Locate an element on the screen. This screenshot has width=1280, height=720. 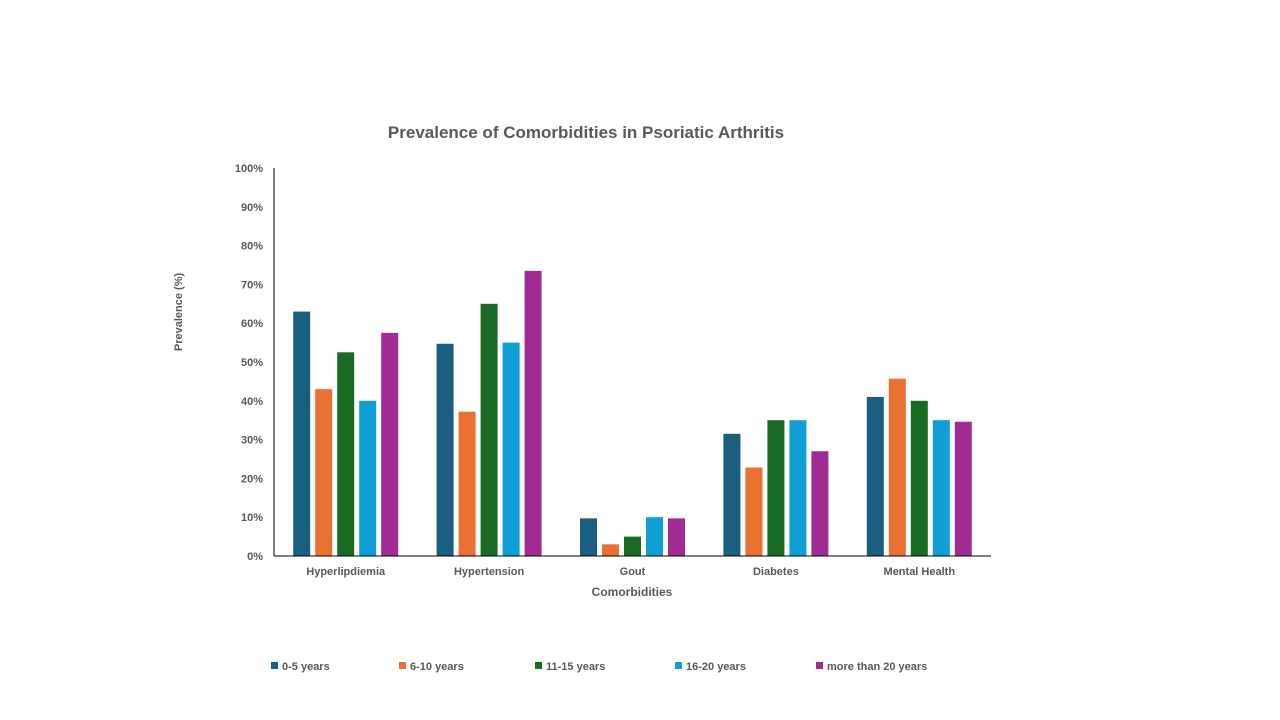
legend-item: 6-10 years is located at coordinates (431, 667).